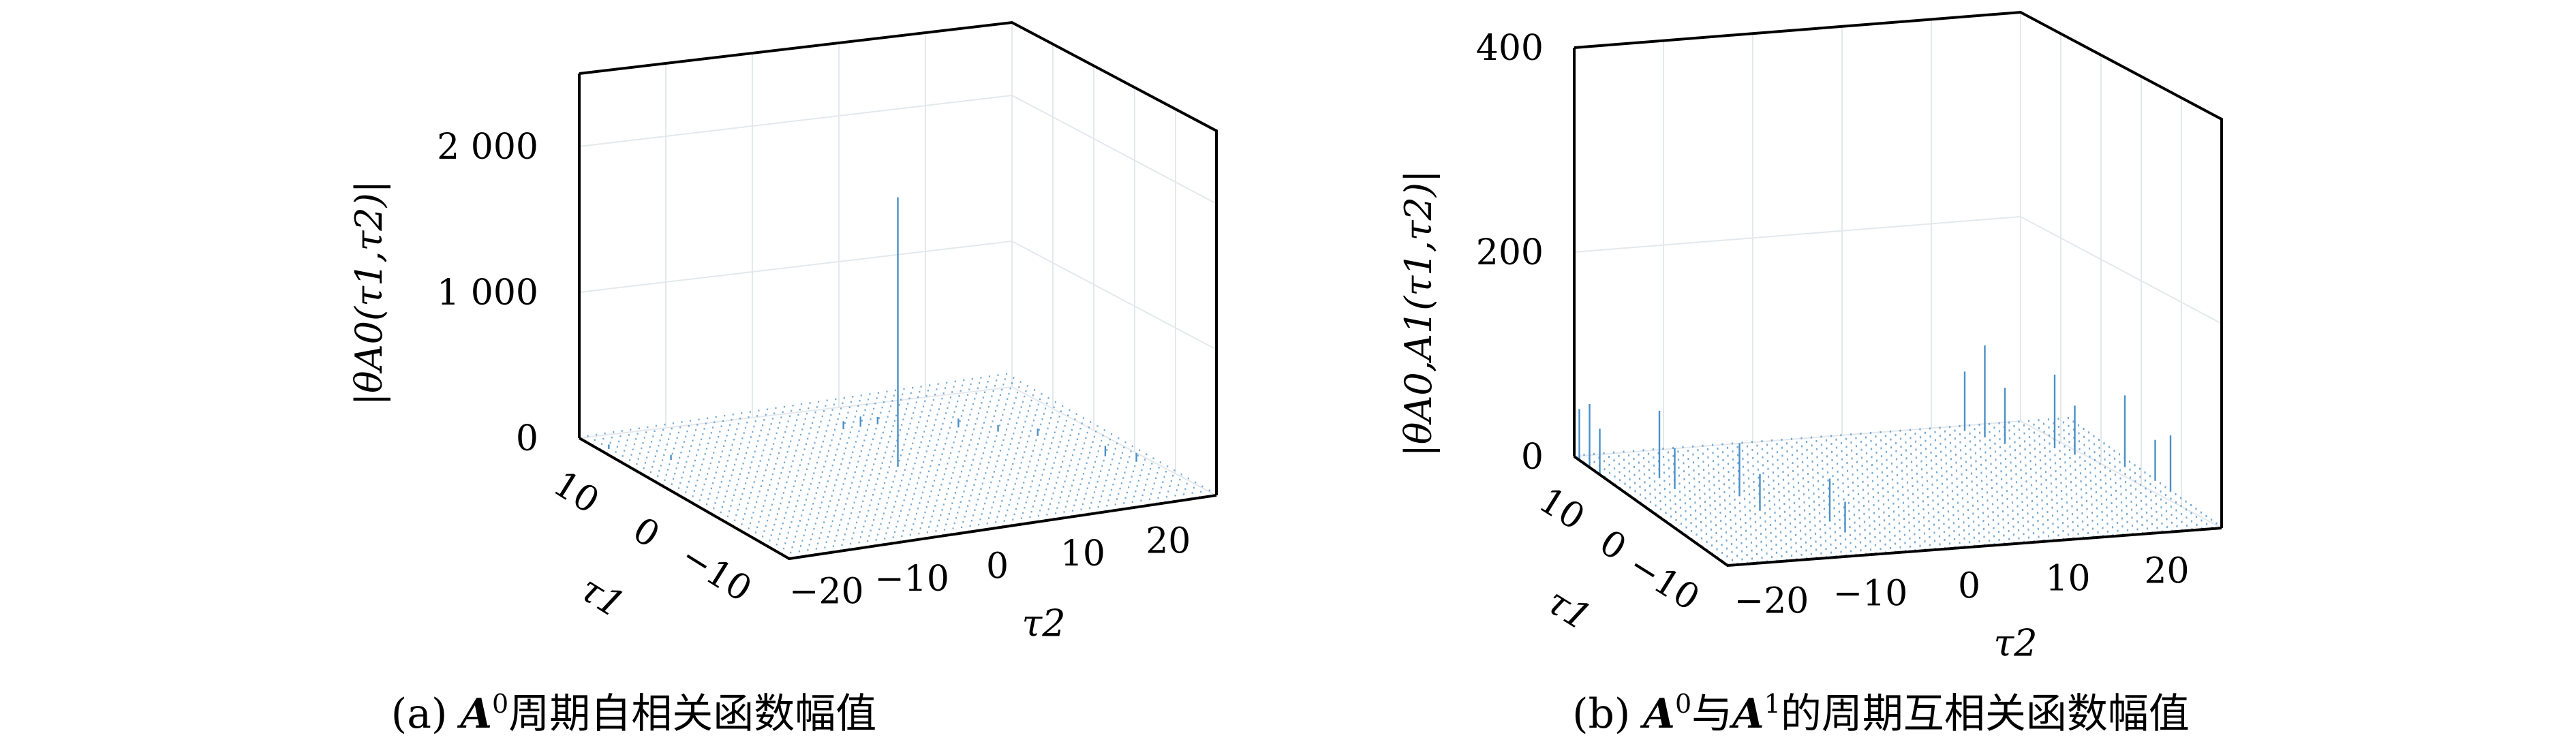 The height and width of the screenshot is (744, 2576). Describe the element at coordinates (1510, 48) in the screenshot. I see `z-tick-label: 400` at that location.